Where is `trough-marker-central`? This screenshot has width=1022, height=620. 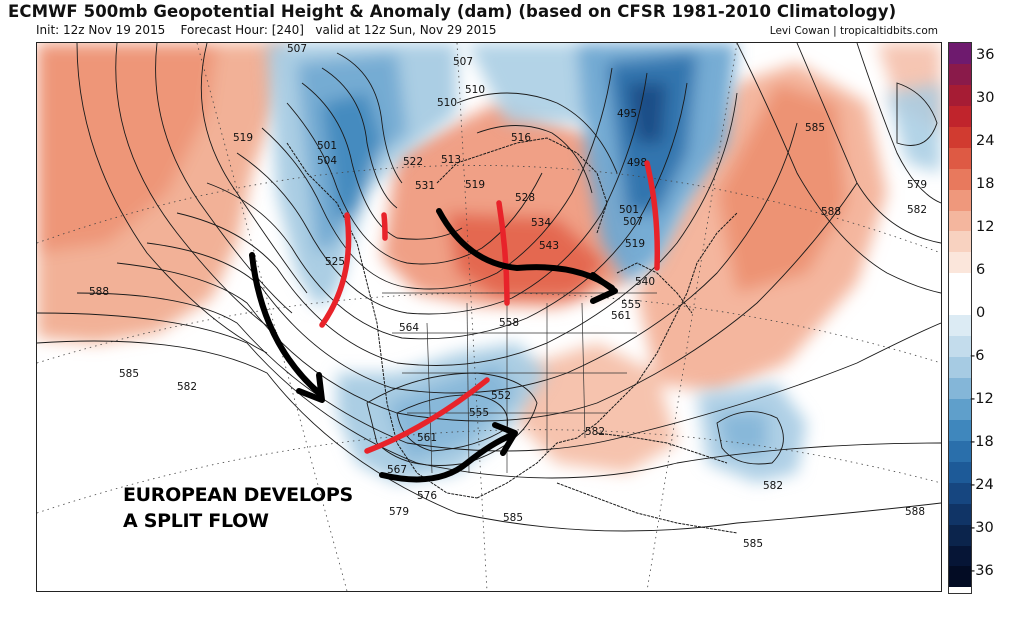
trough-marker-central is located at coordinates (503, 253).